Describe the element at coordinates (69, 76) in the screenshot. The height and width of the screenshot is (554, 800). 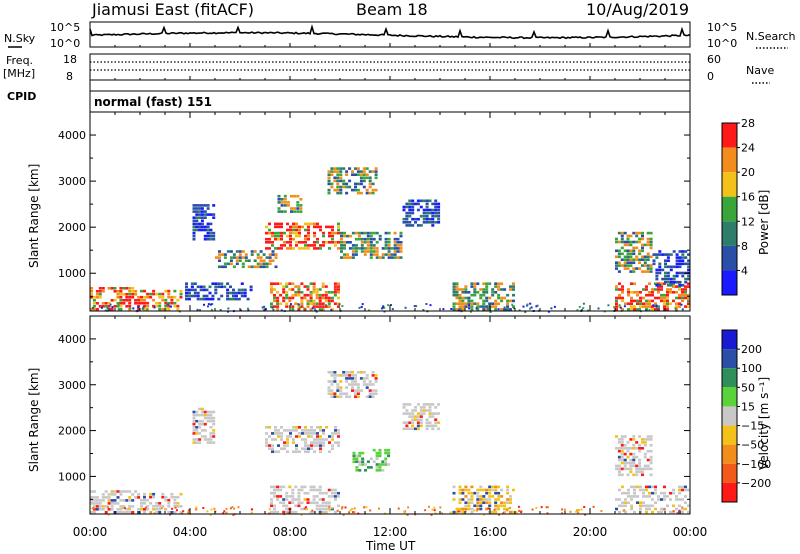
I see `freq-tick-bottom-left: 8` at that location.